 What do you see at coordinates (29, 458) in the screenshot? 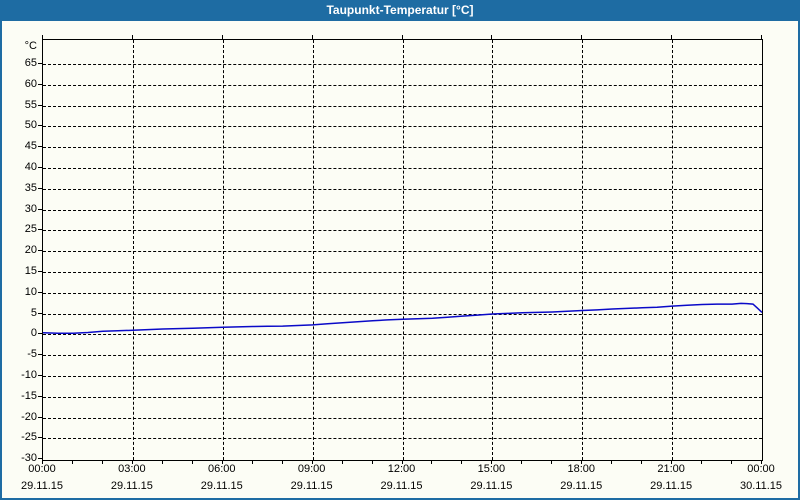
I see `y-tick-label: -30` at bounding box center [29, 458].